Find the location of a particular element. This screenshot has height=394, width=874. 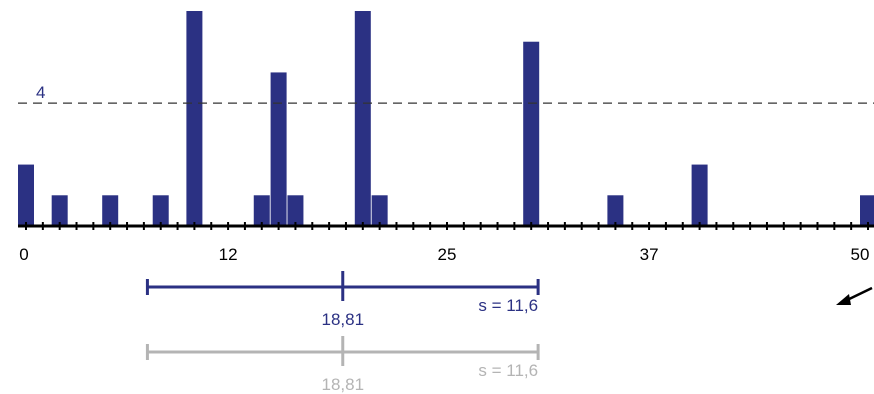

sd-label-1: s = 11,6 is located at coordinates (508, 305).